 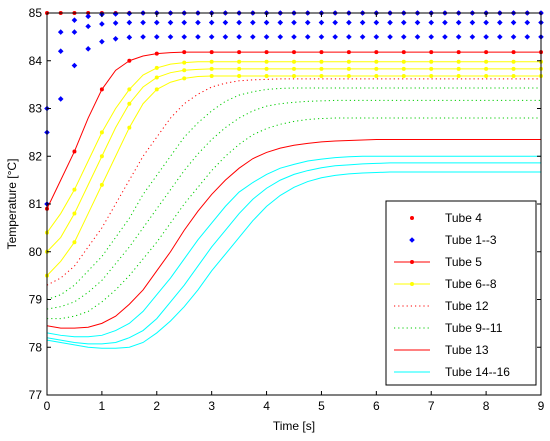 What do you see at coordinates (36, 252) in the screenshot?
I see `y-tick-label: 80` at bounding box center [36, 252].